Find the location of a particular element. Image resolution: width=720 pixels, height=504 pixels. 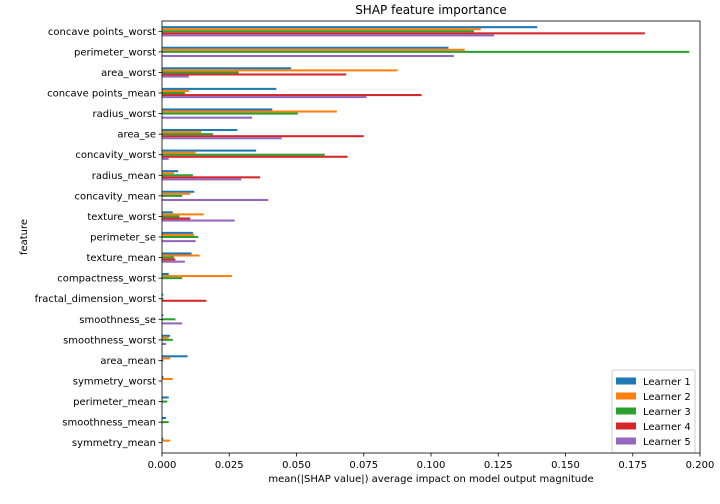

legend-label: Learner 3 is located at coordinates (667, 412).